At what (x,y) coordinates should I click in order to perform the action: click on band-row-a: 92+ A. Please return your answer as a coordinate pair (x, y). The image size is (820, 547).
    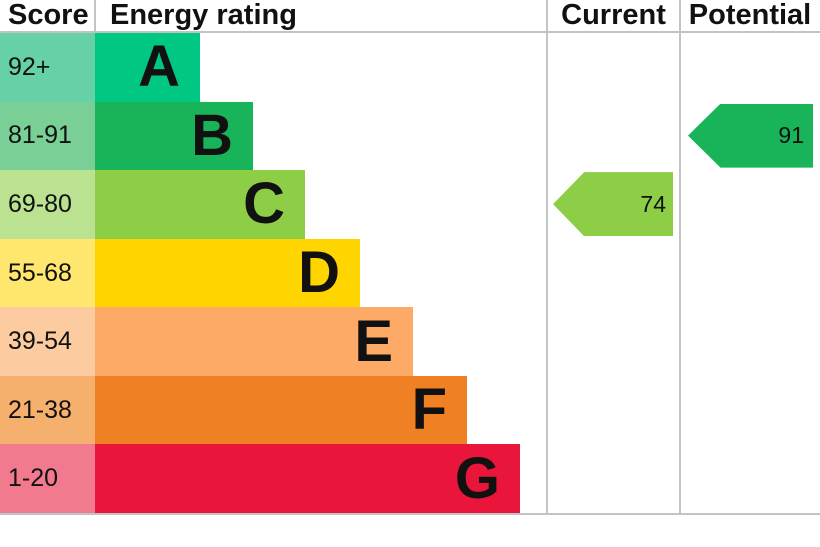
    Looking at the image, I should click on (273, 67).